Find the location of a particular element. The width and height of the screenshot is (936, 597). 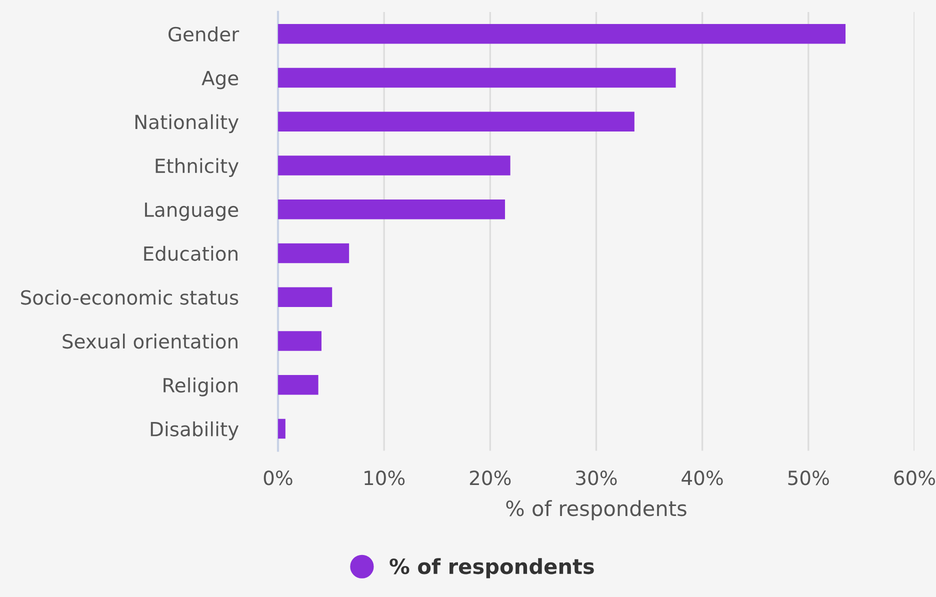

y-tick-label: Religion is located at coordinates (201, 387).